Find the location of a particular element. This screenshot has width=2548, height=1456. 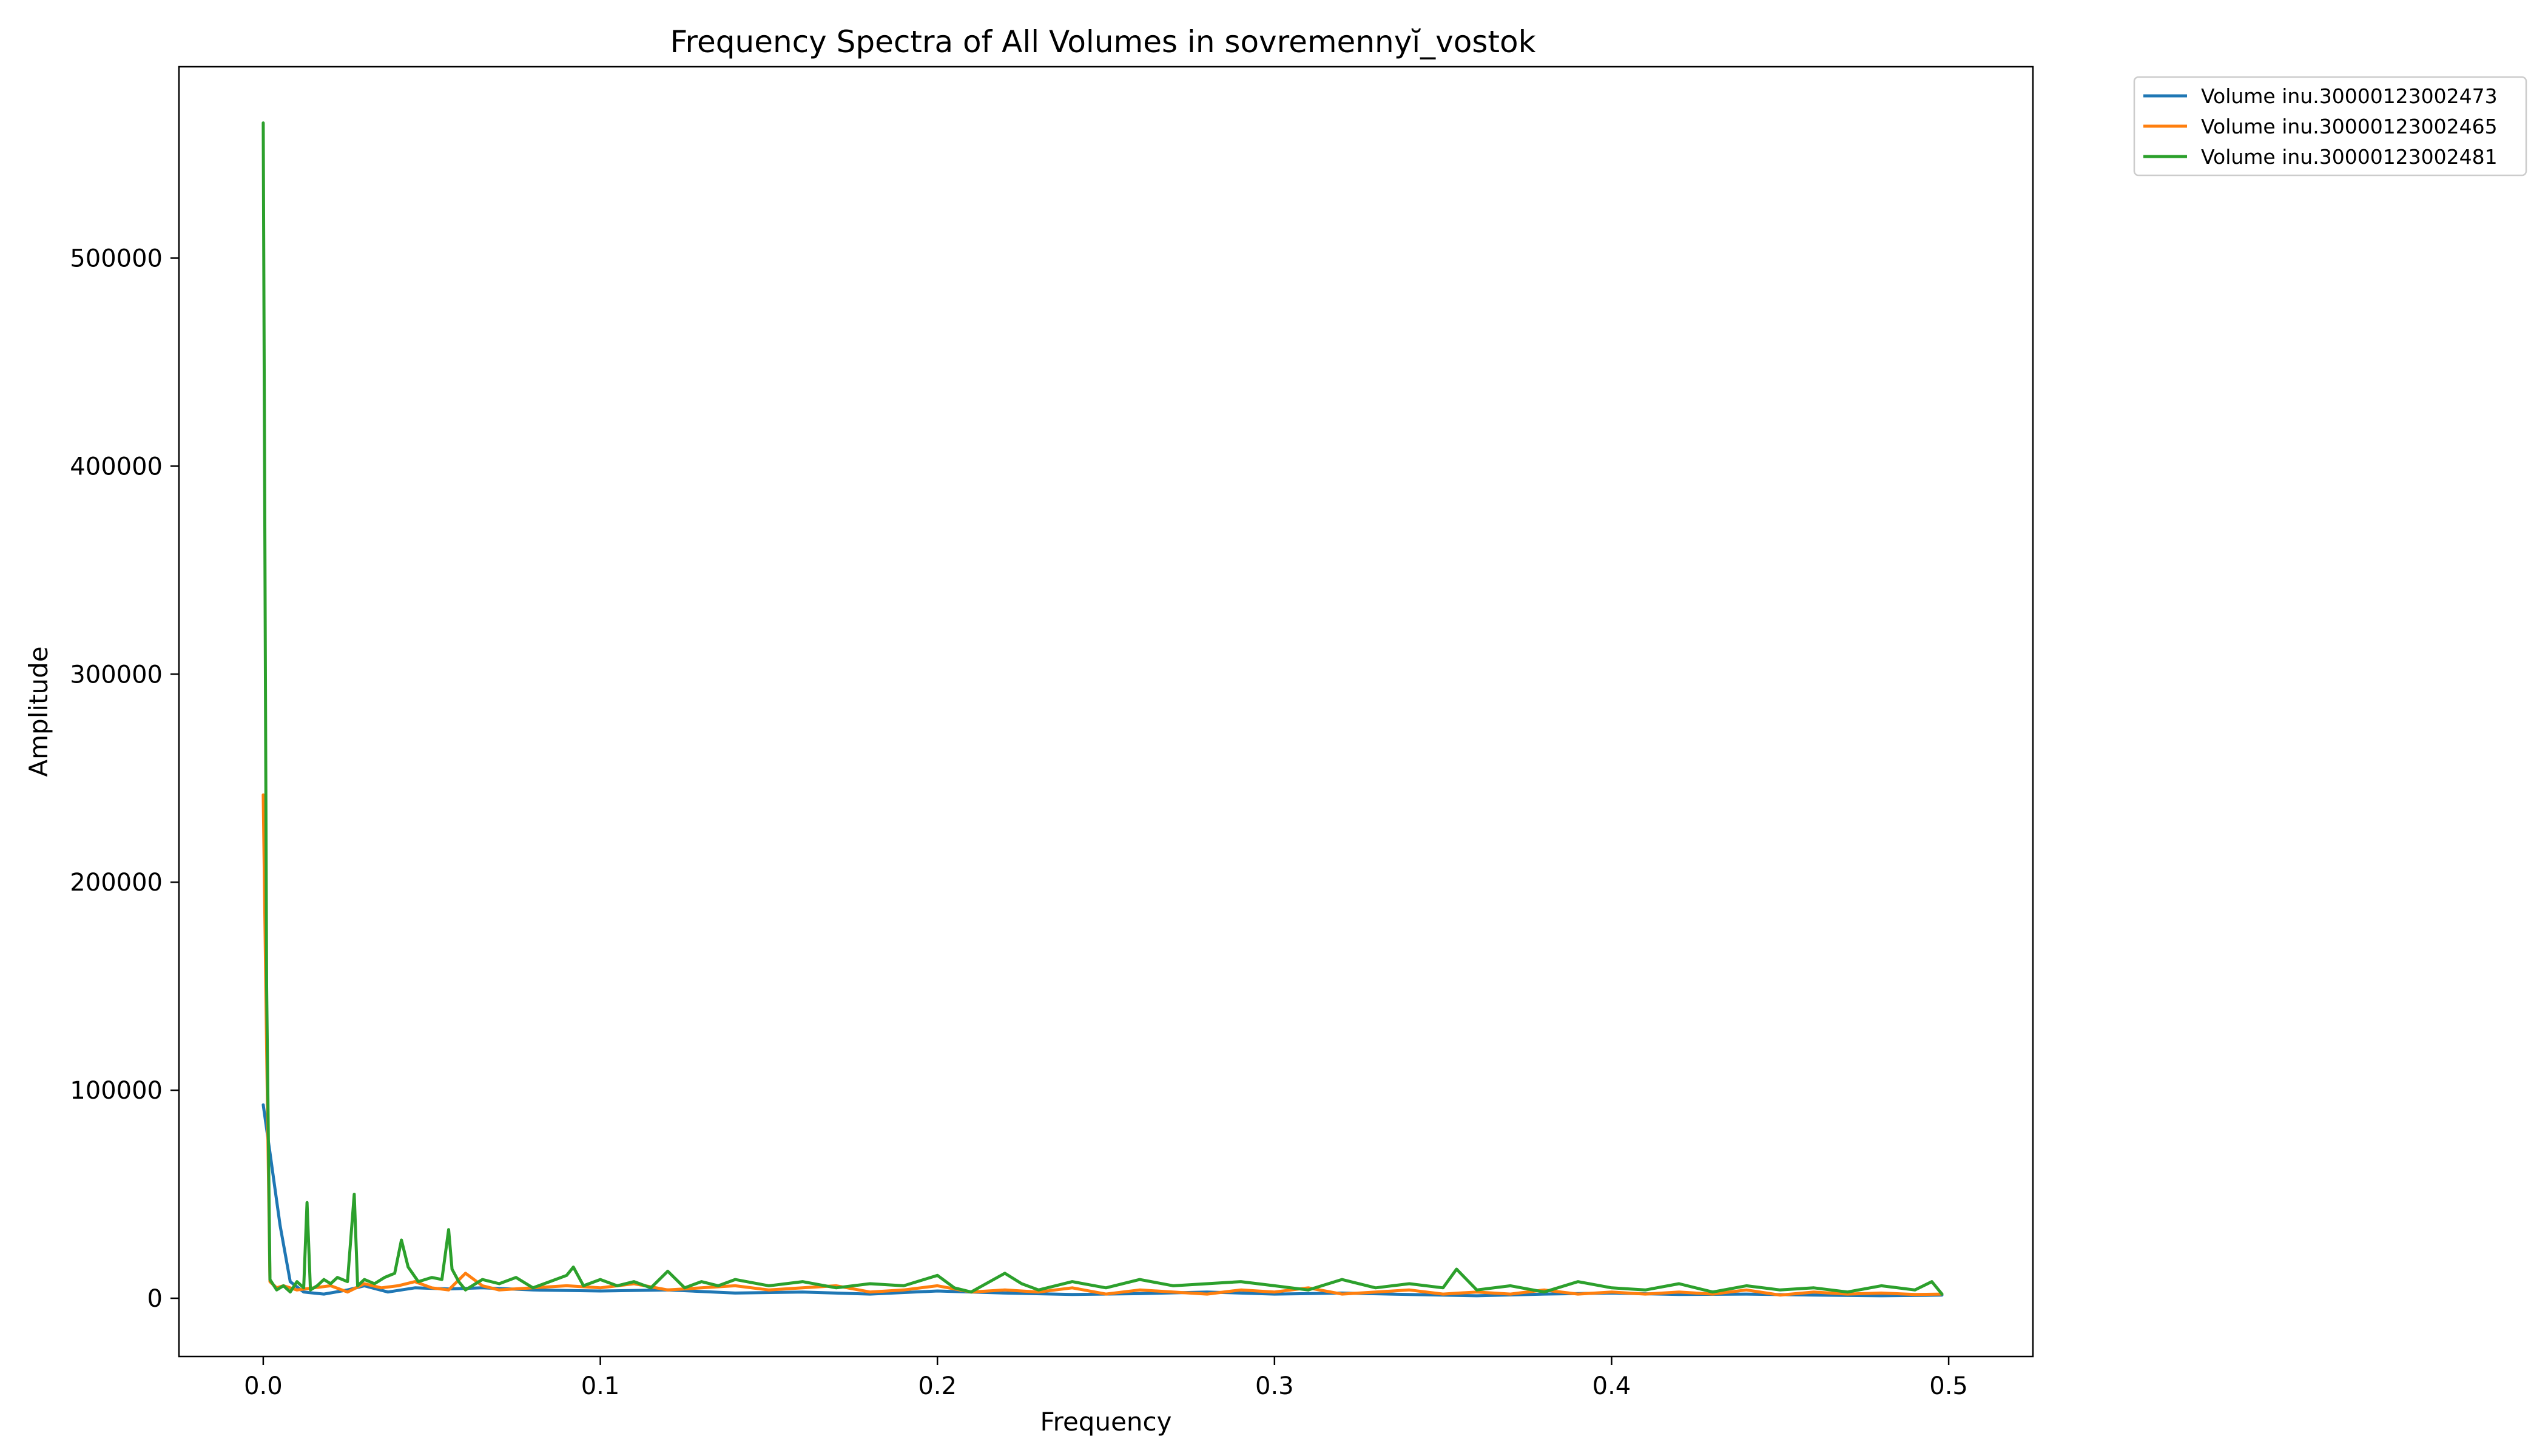

legend-frame is located at coordinates (2330, 126).